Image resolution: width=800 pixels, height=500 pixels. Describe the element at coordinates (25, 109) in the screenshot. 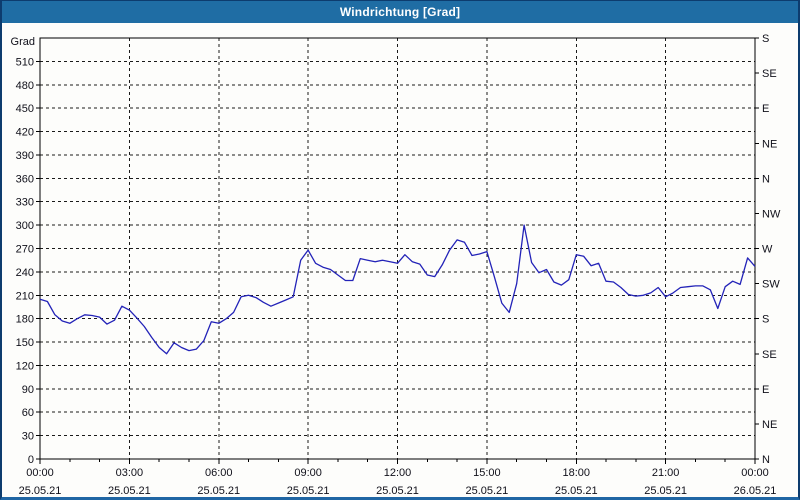

I see `svg-text: 450` at that location.